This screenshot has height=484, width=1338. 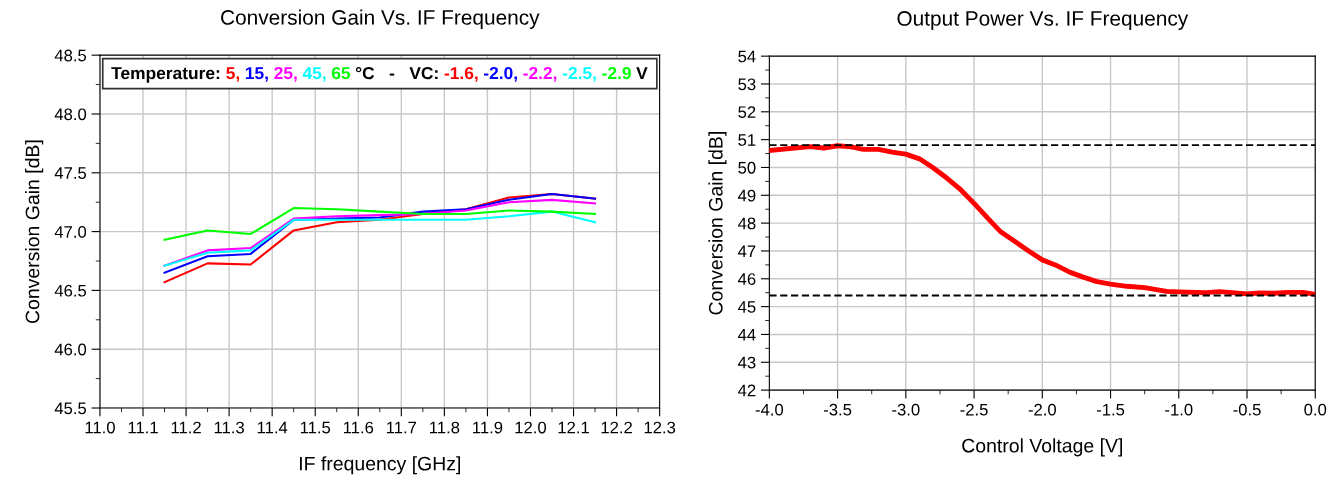 I want to click on y-tick-label: 50, so click(x=747, y=167).